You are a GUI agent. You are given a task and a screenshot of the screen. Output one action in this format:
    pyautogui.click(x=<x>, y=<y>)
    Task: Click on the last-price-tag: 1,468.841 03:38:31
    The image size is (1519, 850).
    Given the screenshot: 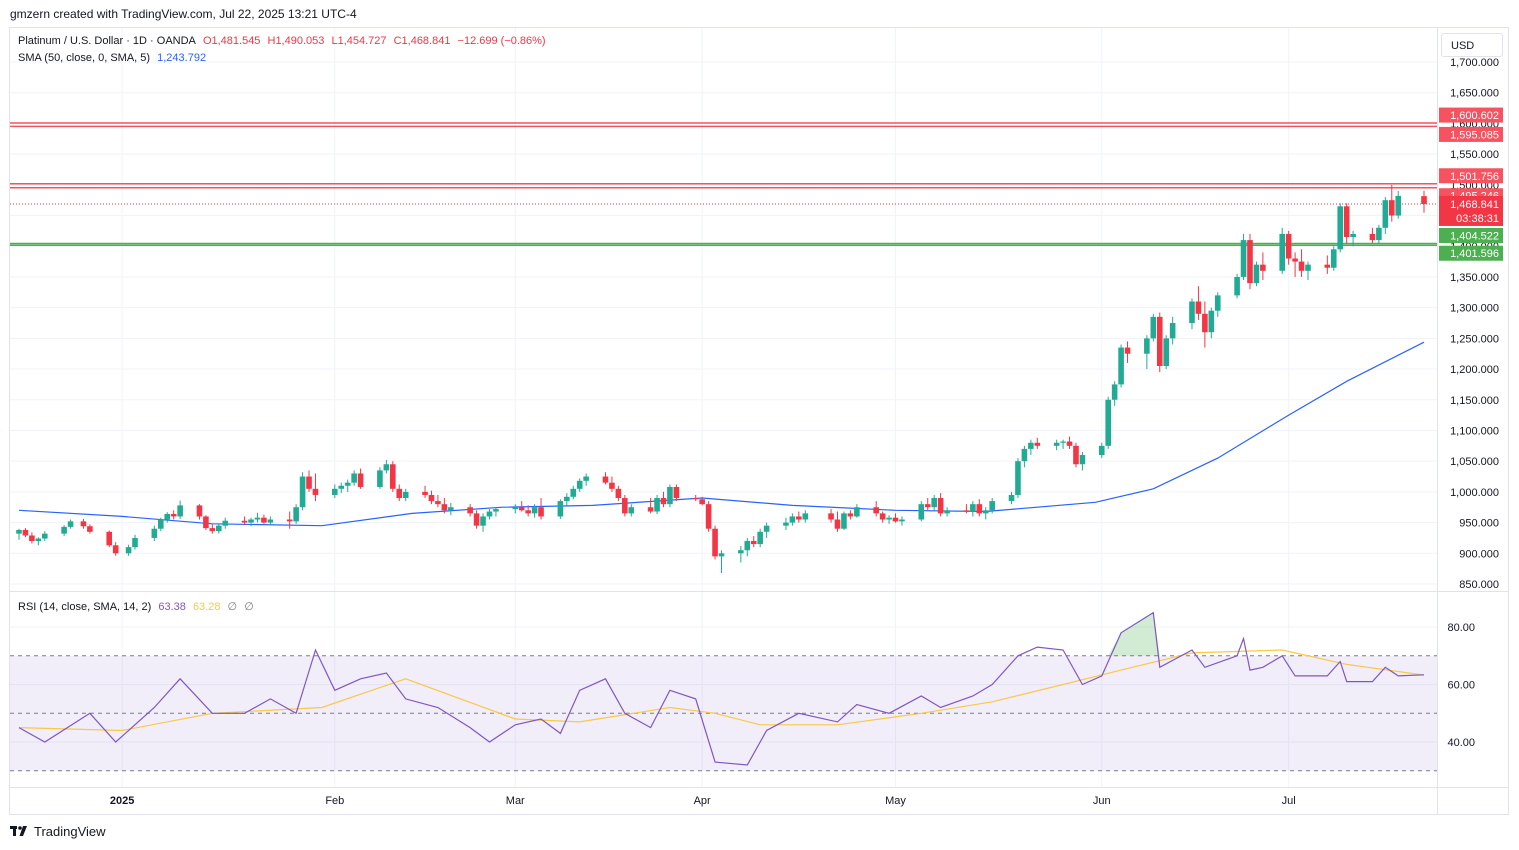 What is the action you would take?
    pyautogui.click(x=1471, y=210)
    